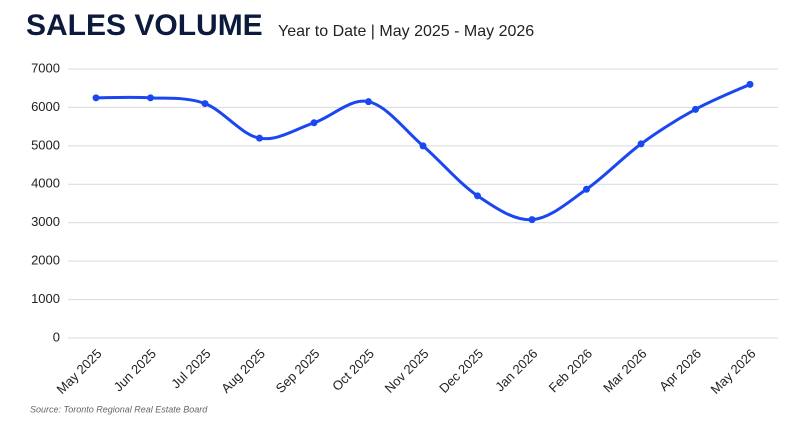  Describe the element at coordinates (243, 371) in the screenshot. I see `x-tick-label: Aug 2025` at that location.